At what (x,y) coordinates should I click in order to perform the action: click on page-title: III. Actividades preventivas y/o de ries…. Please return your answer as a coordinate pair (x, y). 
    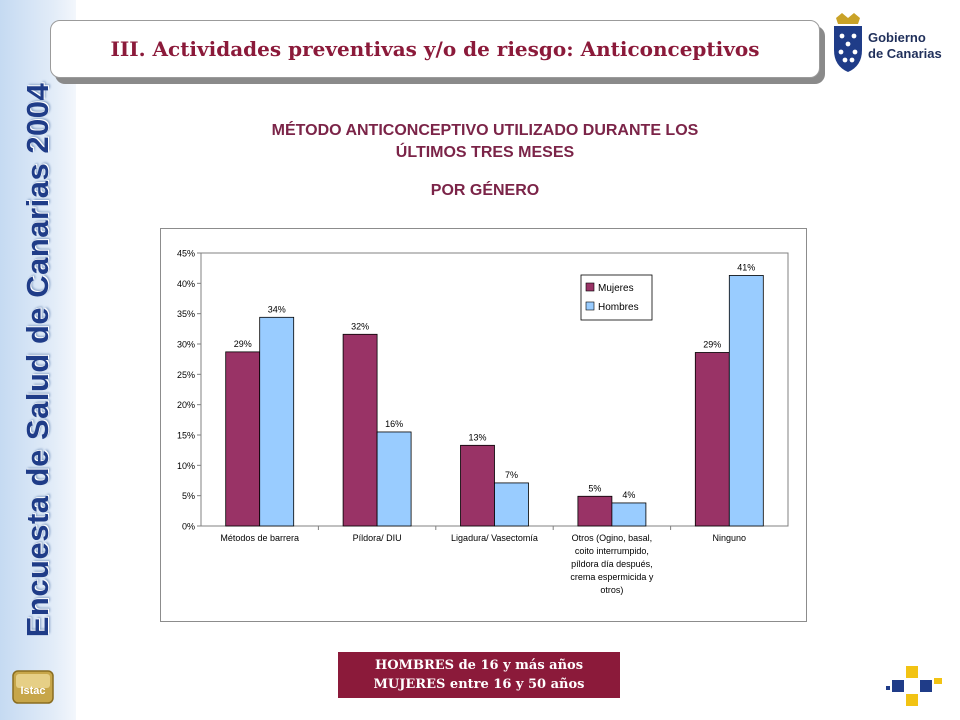
    Looking at the image, I should click on (435, 49).